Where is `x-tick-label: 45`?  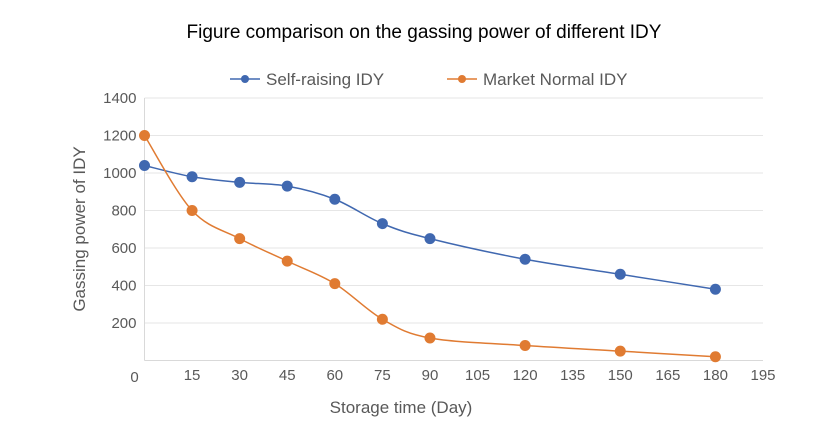 x-tick-label: 45 is located at coordinates (287, 375).